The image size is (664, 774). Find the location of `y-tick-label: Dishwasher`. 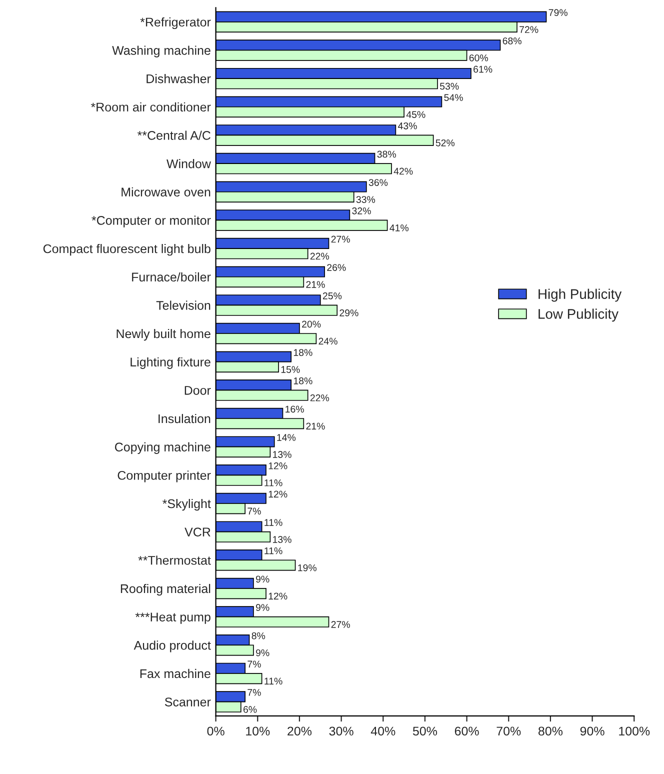

y-tick-label: Dishwasher is located at coordinates (178, 79).